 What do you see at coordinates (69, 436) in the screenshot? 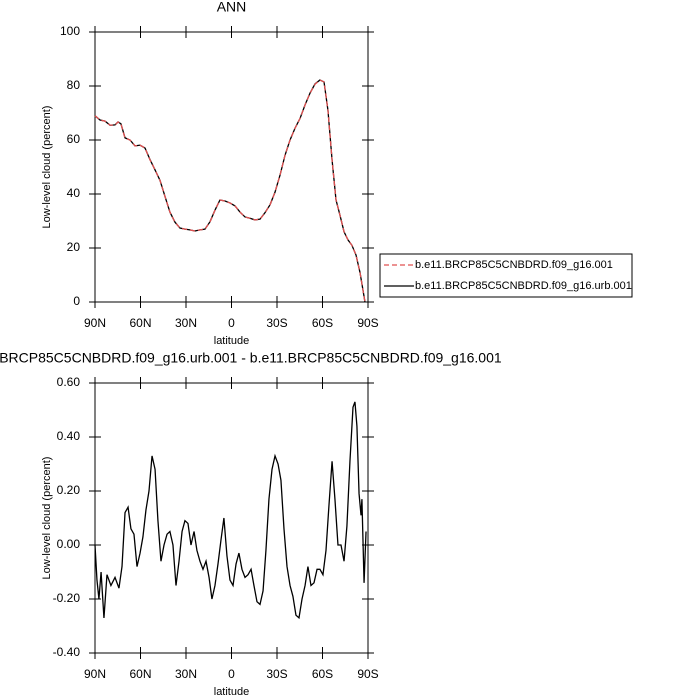
I see `y-tick-label: 0.40` at bounding box center [69, 436].